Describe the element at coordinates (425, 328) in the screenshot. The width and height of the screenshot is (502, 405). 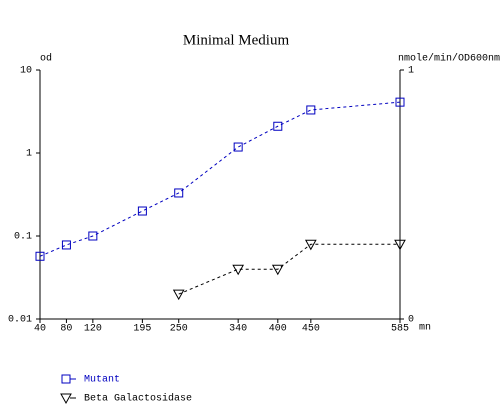
I see `x-axis-label: mn` at that location.